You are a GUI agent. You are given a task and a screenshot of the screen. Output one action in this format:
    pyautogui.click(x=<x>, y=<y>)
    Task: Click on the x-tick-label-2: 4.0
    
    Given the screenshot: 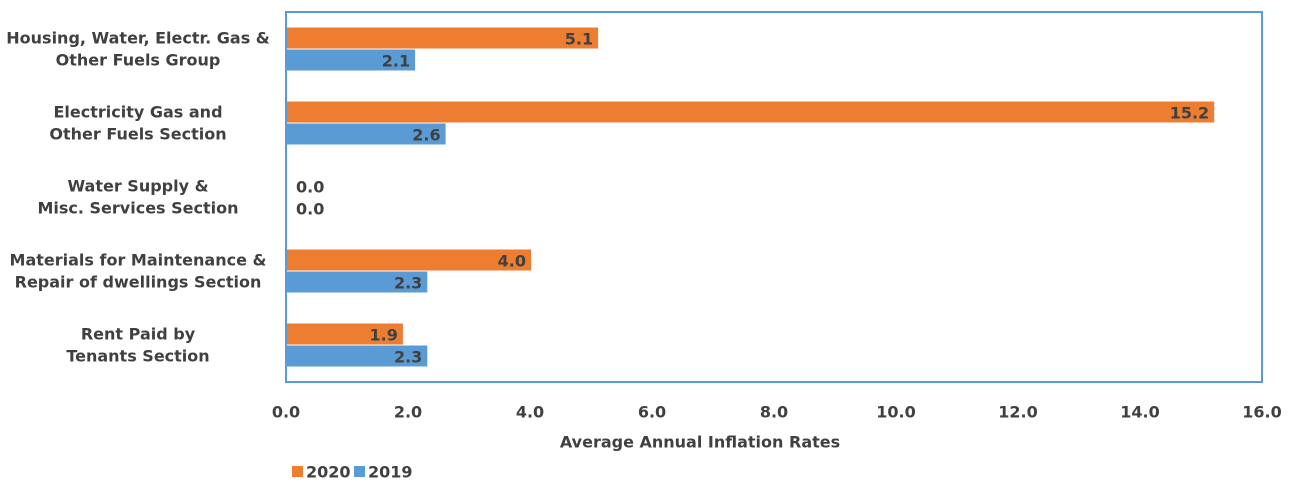 What is the action you would take?
    pyautogui.click(x=530, y=412)
    